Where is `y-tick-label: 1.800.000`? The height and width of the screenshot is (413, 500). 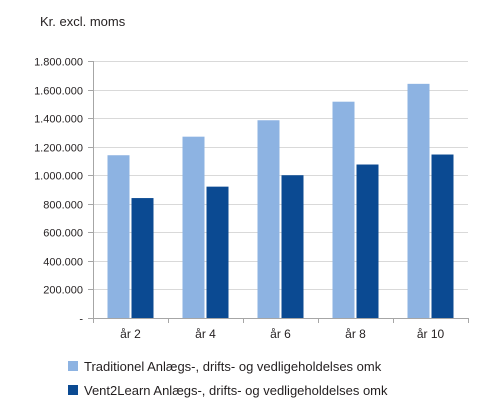 y-tick-label: 1.800.000 is located at coordinates (58, 63).